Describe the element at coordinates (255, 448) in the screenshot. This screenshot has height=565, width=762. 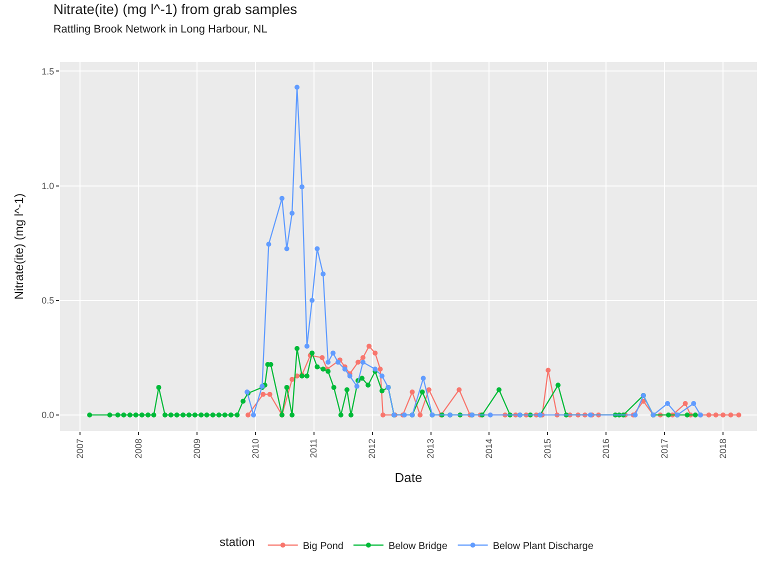
I see `x-tick-label: 2010` at that location.